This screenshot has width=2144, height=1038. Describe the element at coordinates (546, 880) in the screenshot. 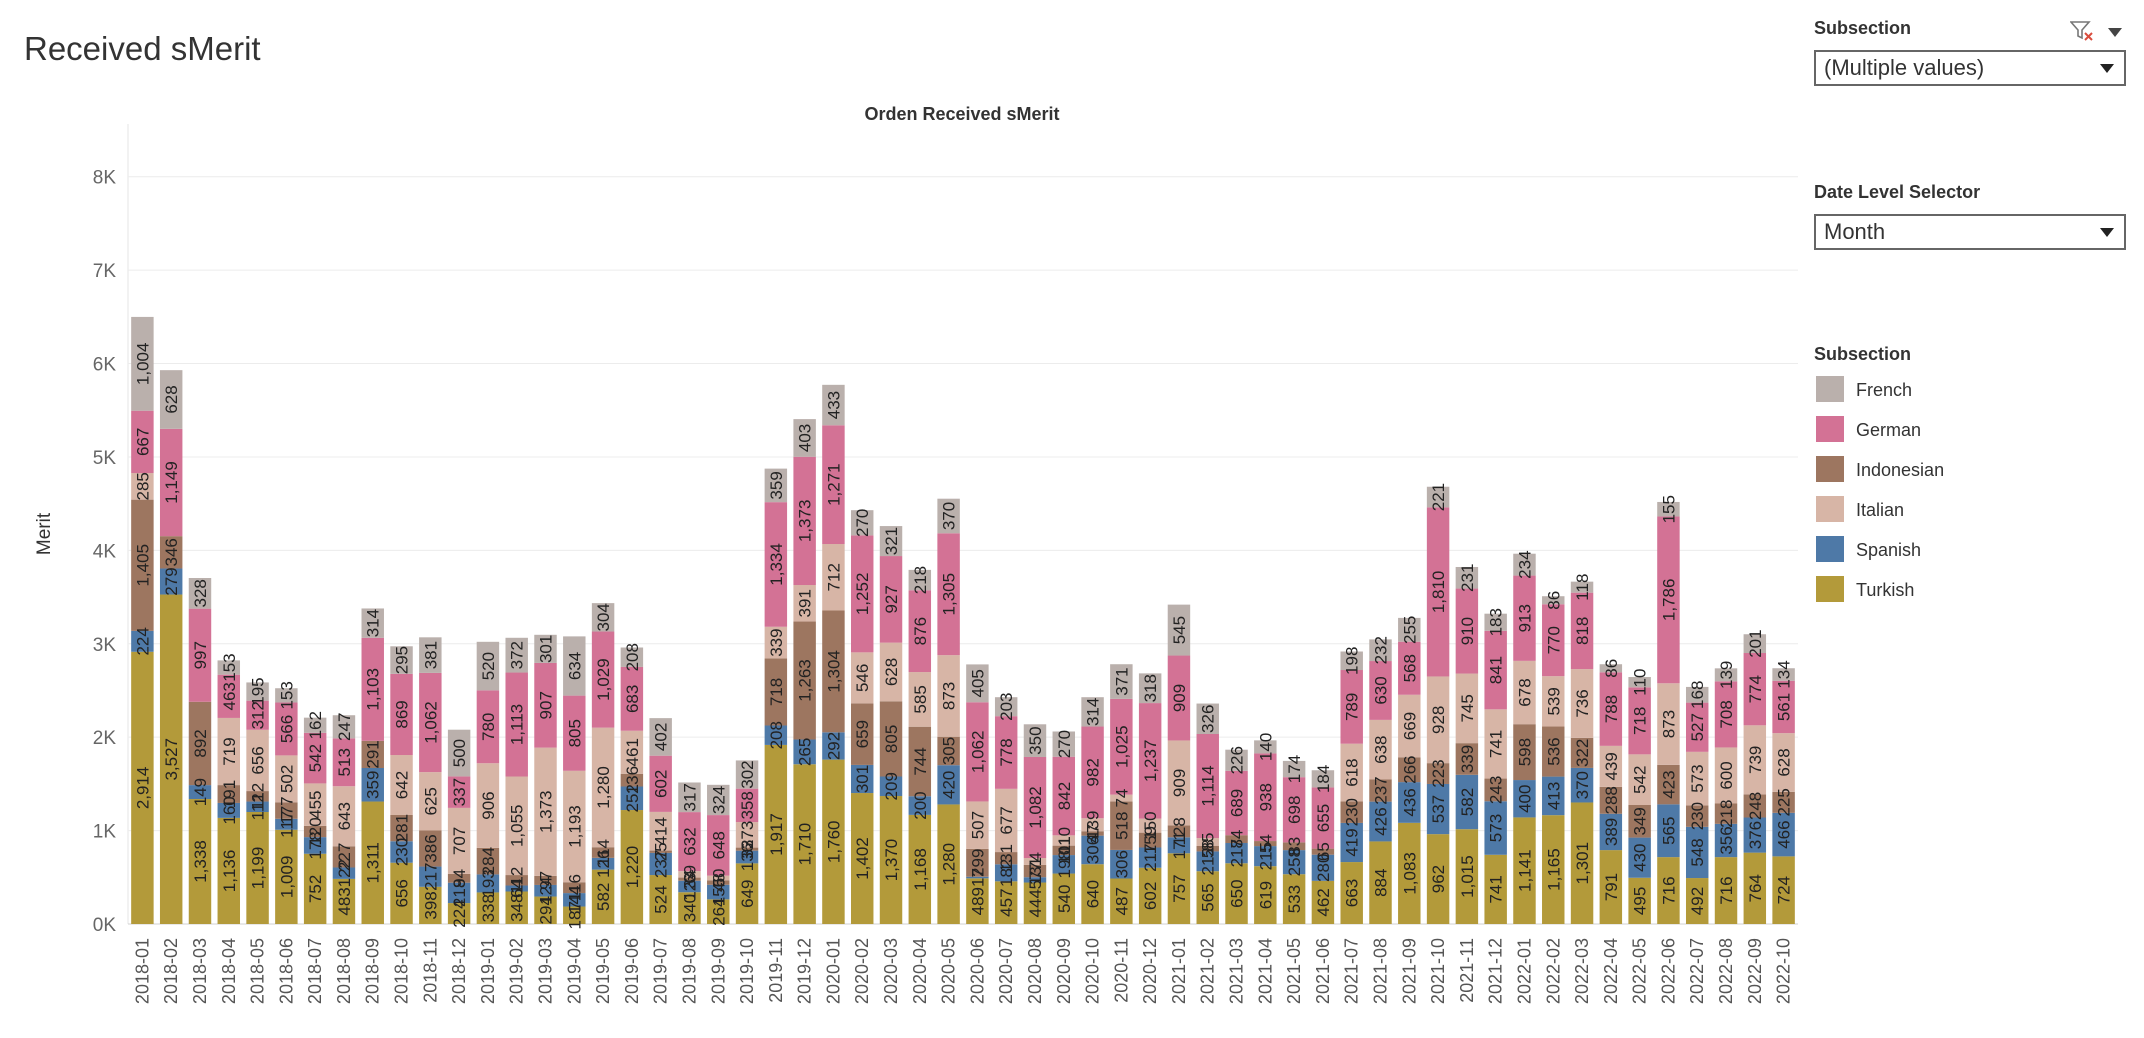

I see `data-label: 97` at that location.